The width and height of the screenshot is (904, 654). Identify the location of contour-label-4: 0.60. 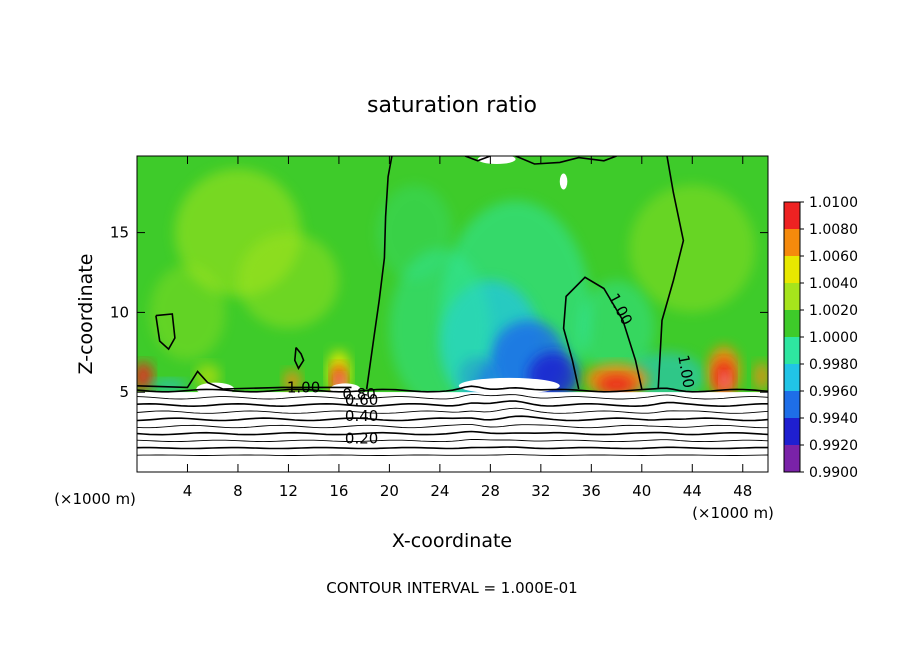
(361, 400).